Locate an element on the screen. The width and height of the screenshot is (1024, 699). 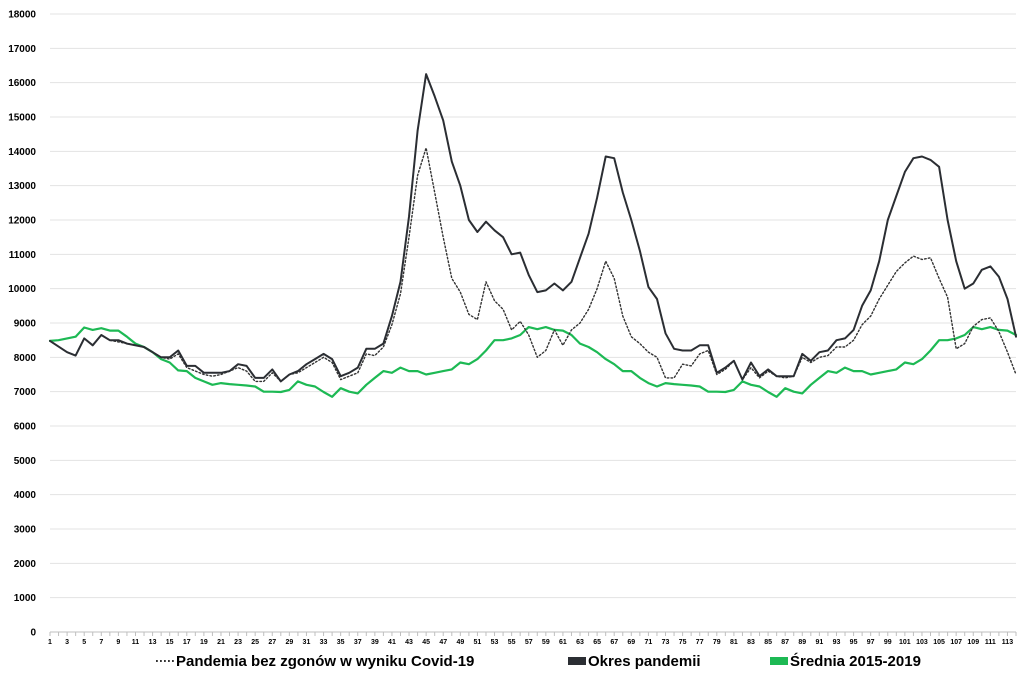
x-tick-label: 103 is located at coordinates (922, 642).